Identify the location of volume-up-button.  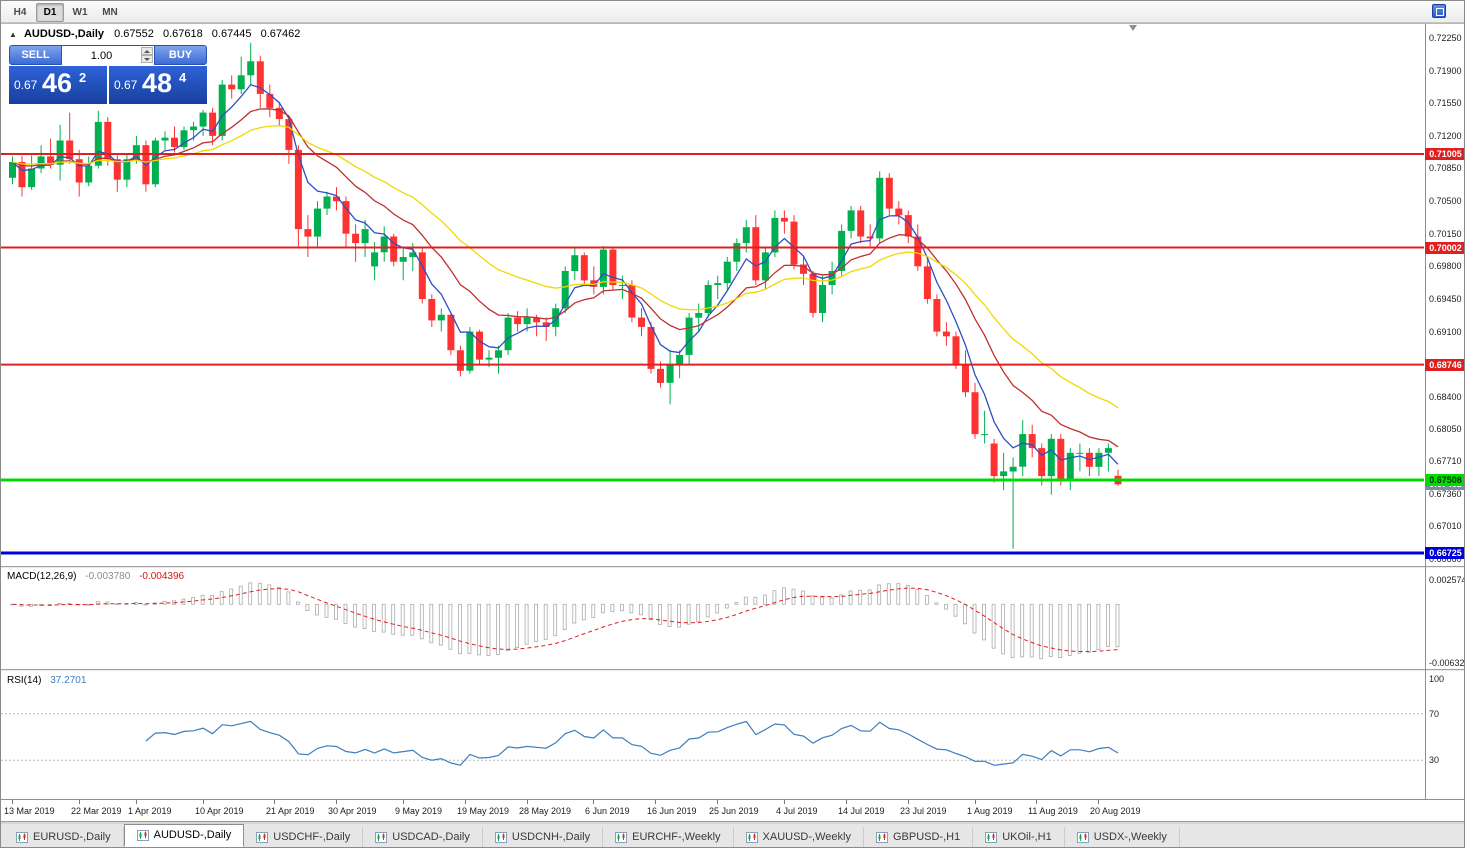
(147, 51).